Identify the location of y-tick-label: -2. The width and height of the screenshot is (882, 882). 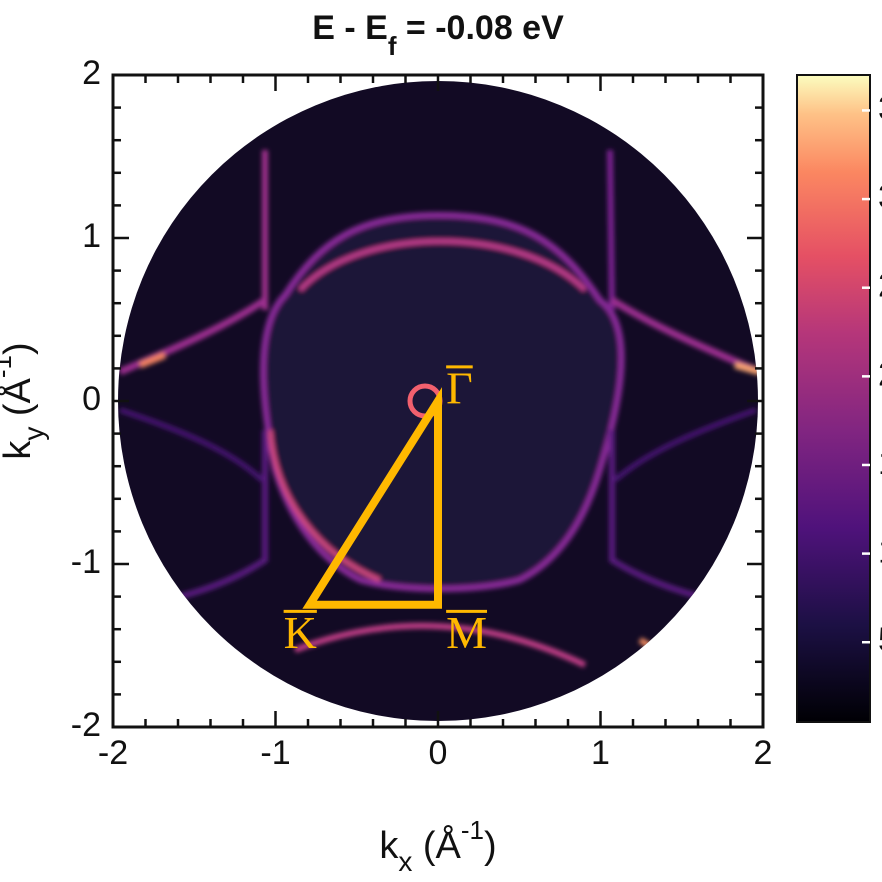
(86, 725).